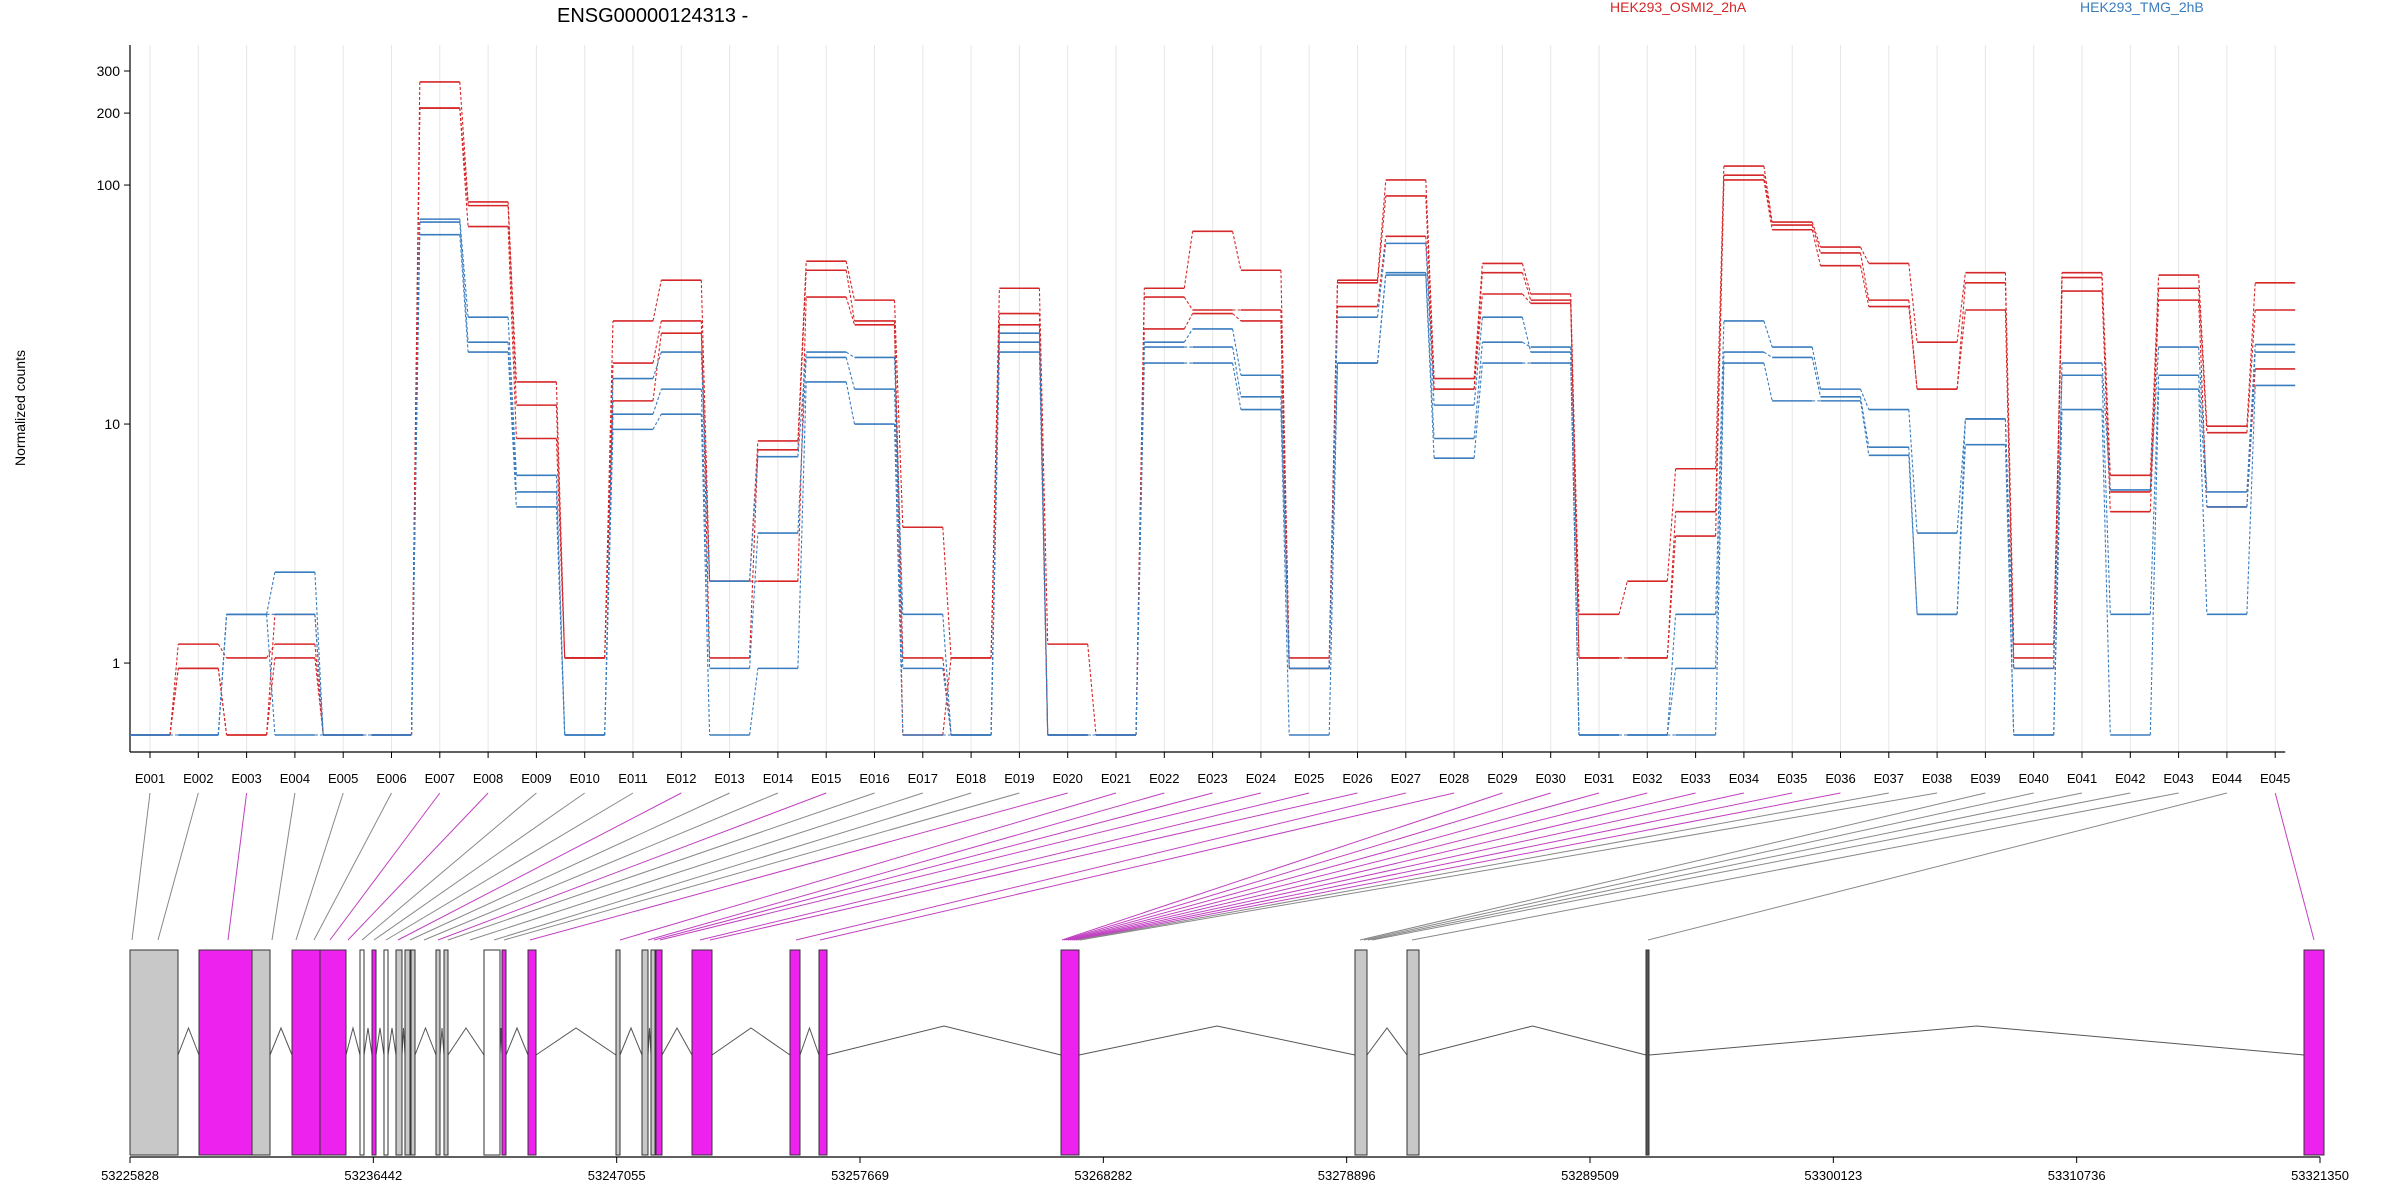  Describe the element at coordinates (681, 778) in the screenshot. I see `x-tick-label: E012` at that location.